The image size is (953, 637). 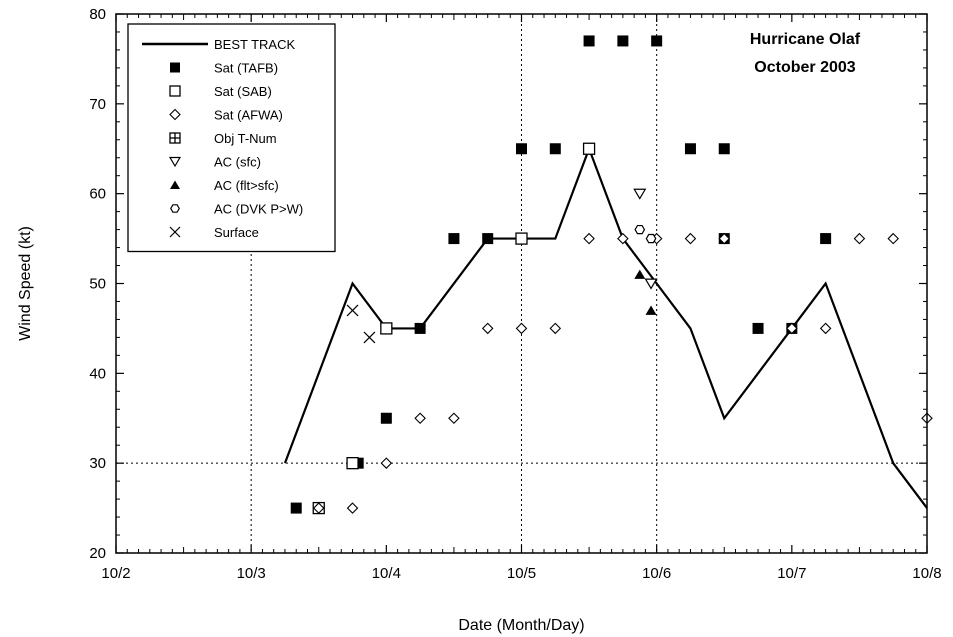 I want to click on y-tick-label: 70, so click(x=97, y=104).